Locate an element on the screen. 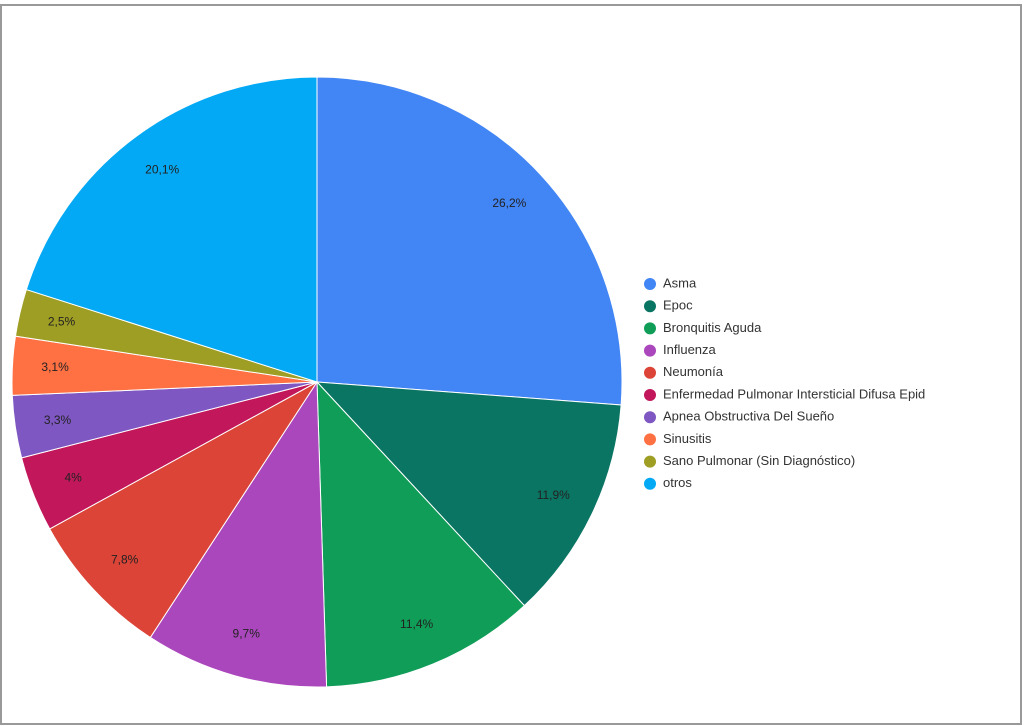  slice-label: 4% is located at coordinates (73, 478).